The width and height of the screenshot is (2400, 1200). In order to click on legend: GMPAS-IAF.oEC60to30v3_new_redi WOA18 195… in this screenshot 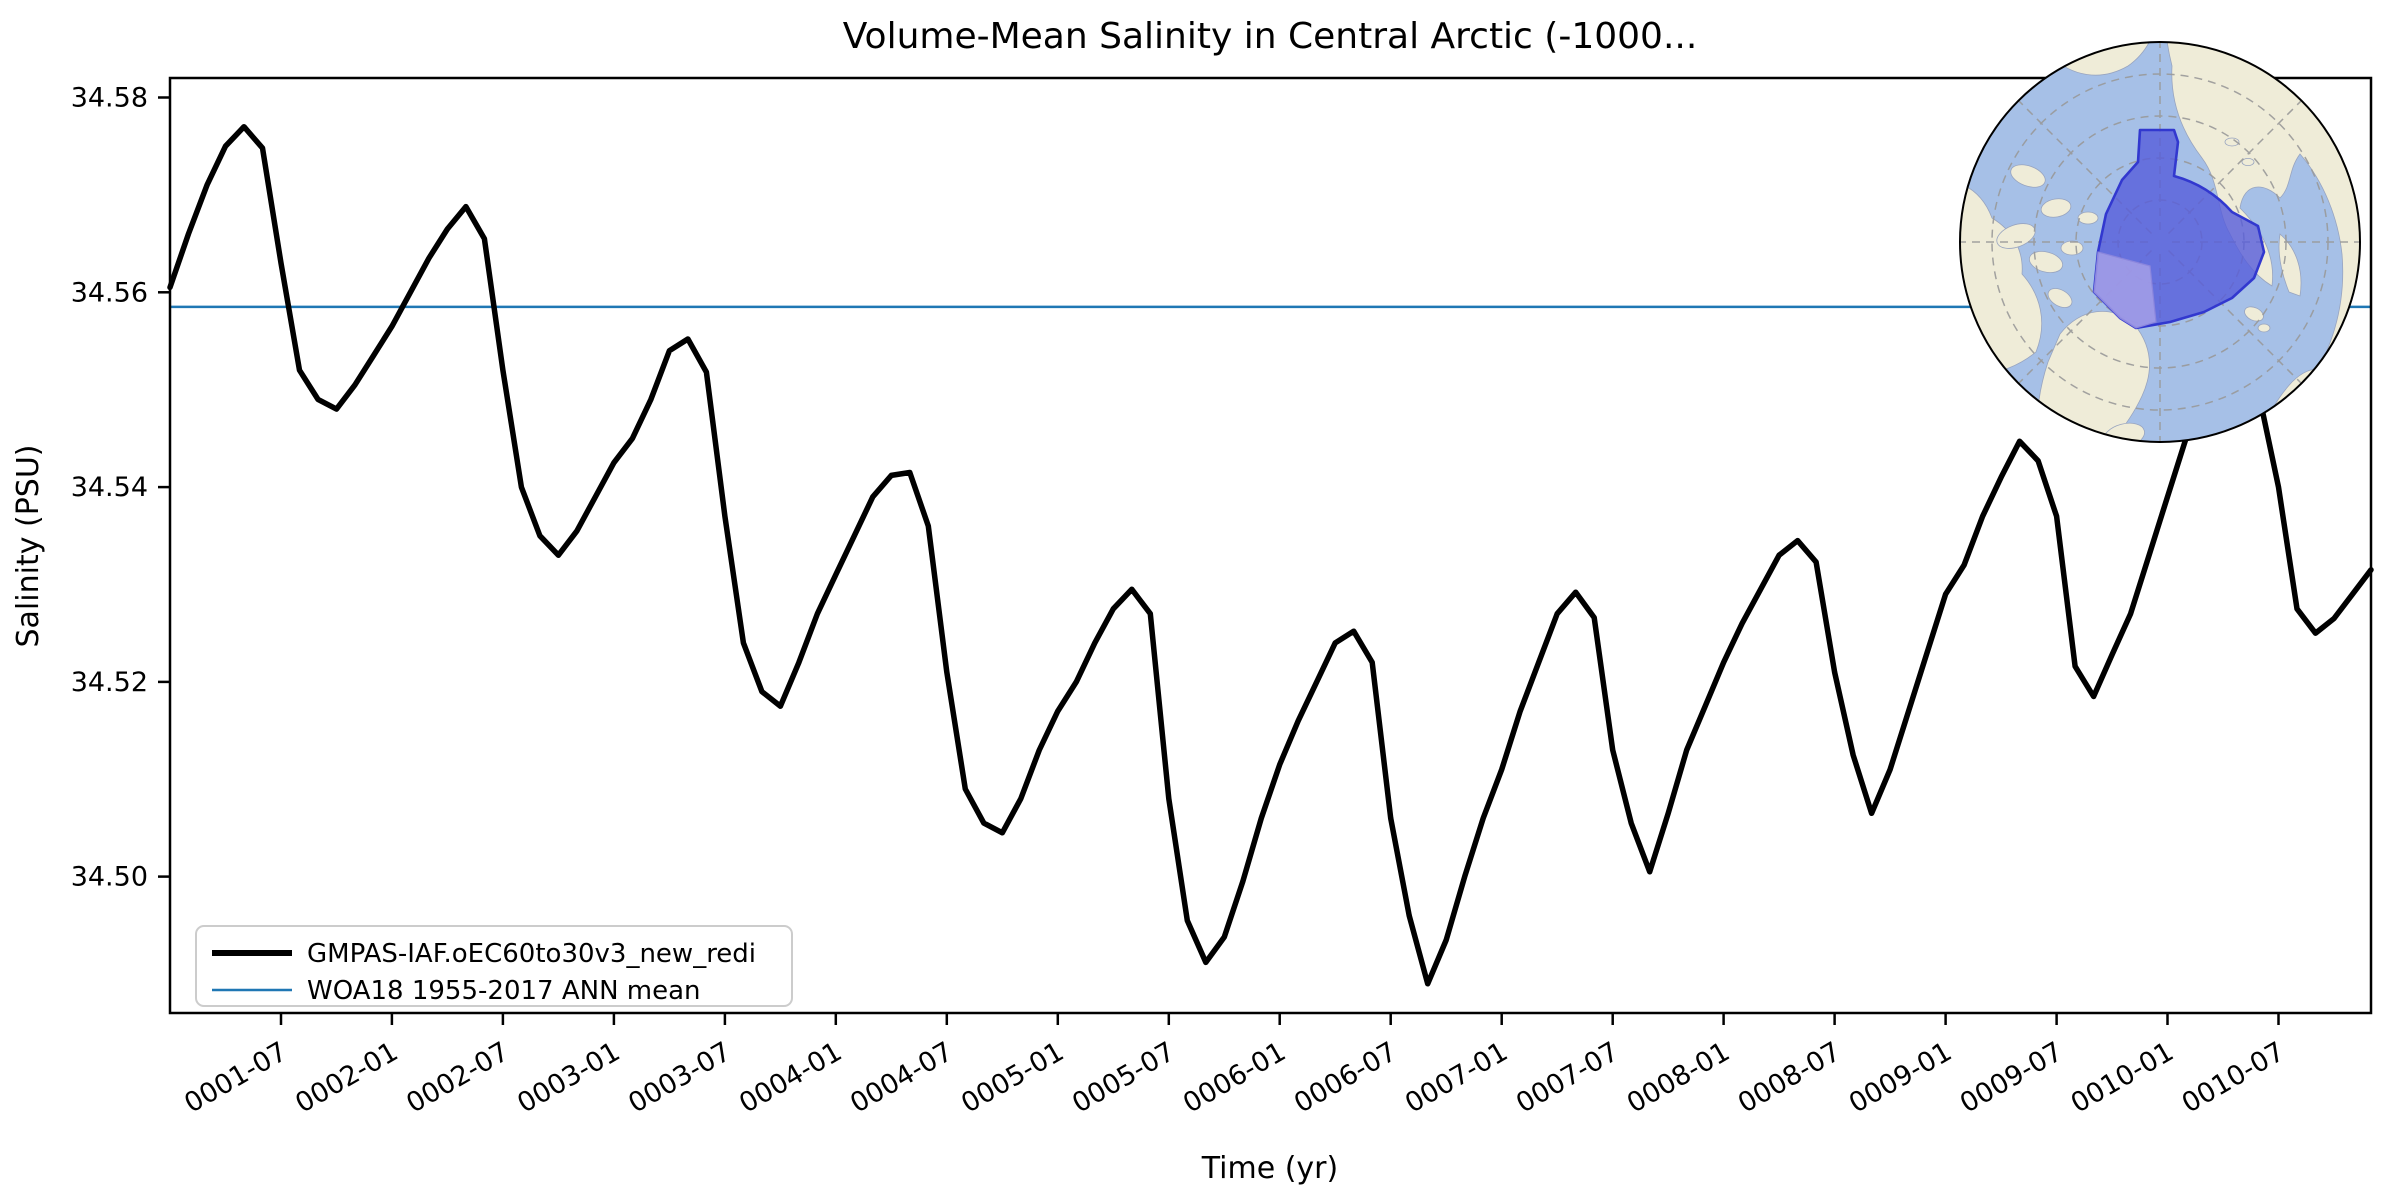, I will do `click(494, 966)`.